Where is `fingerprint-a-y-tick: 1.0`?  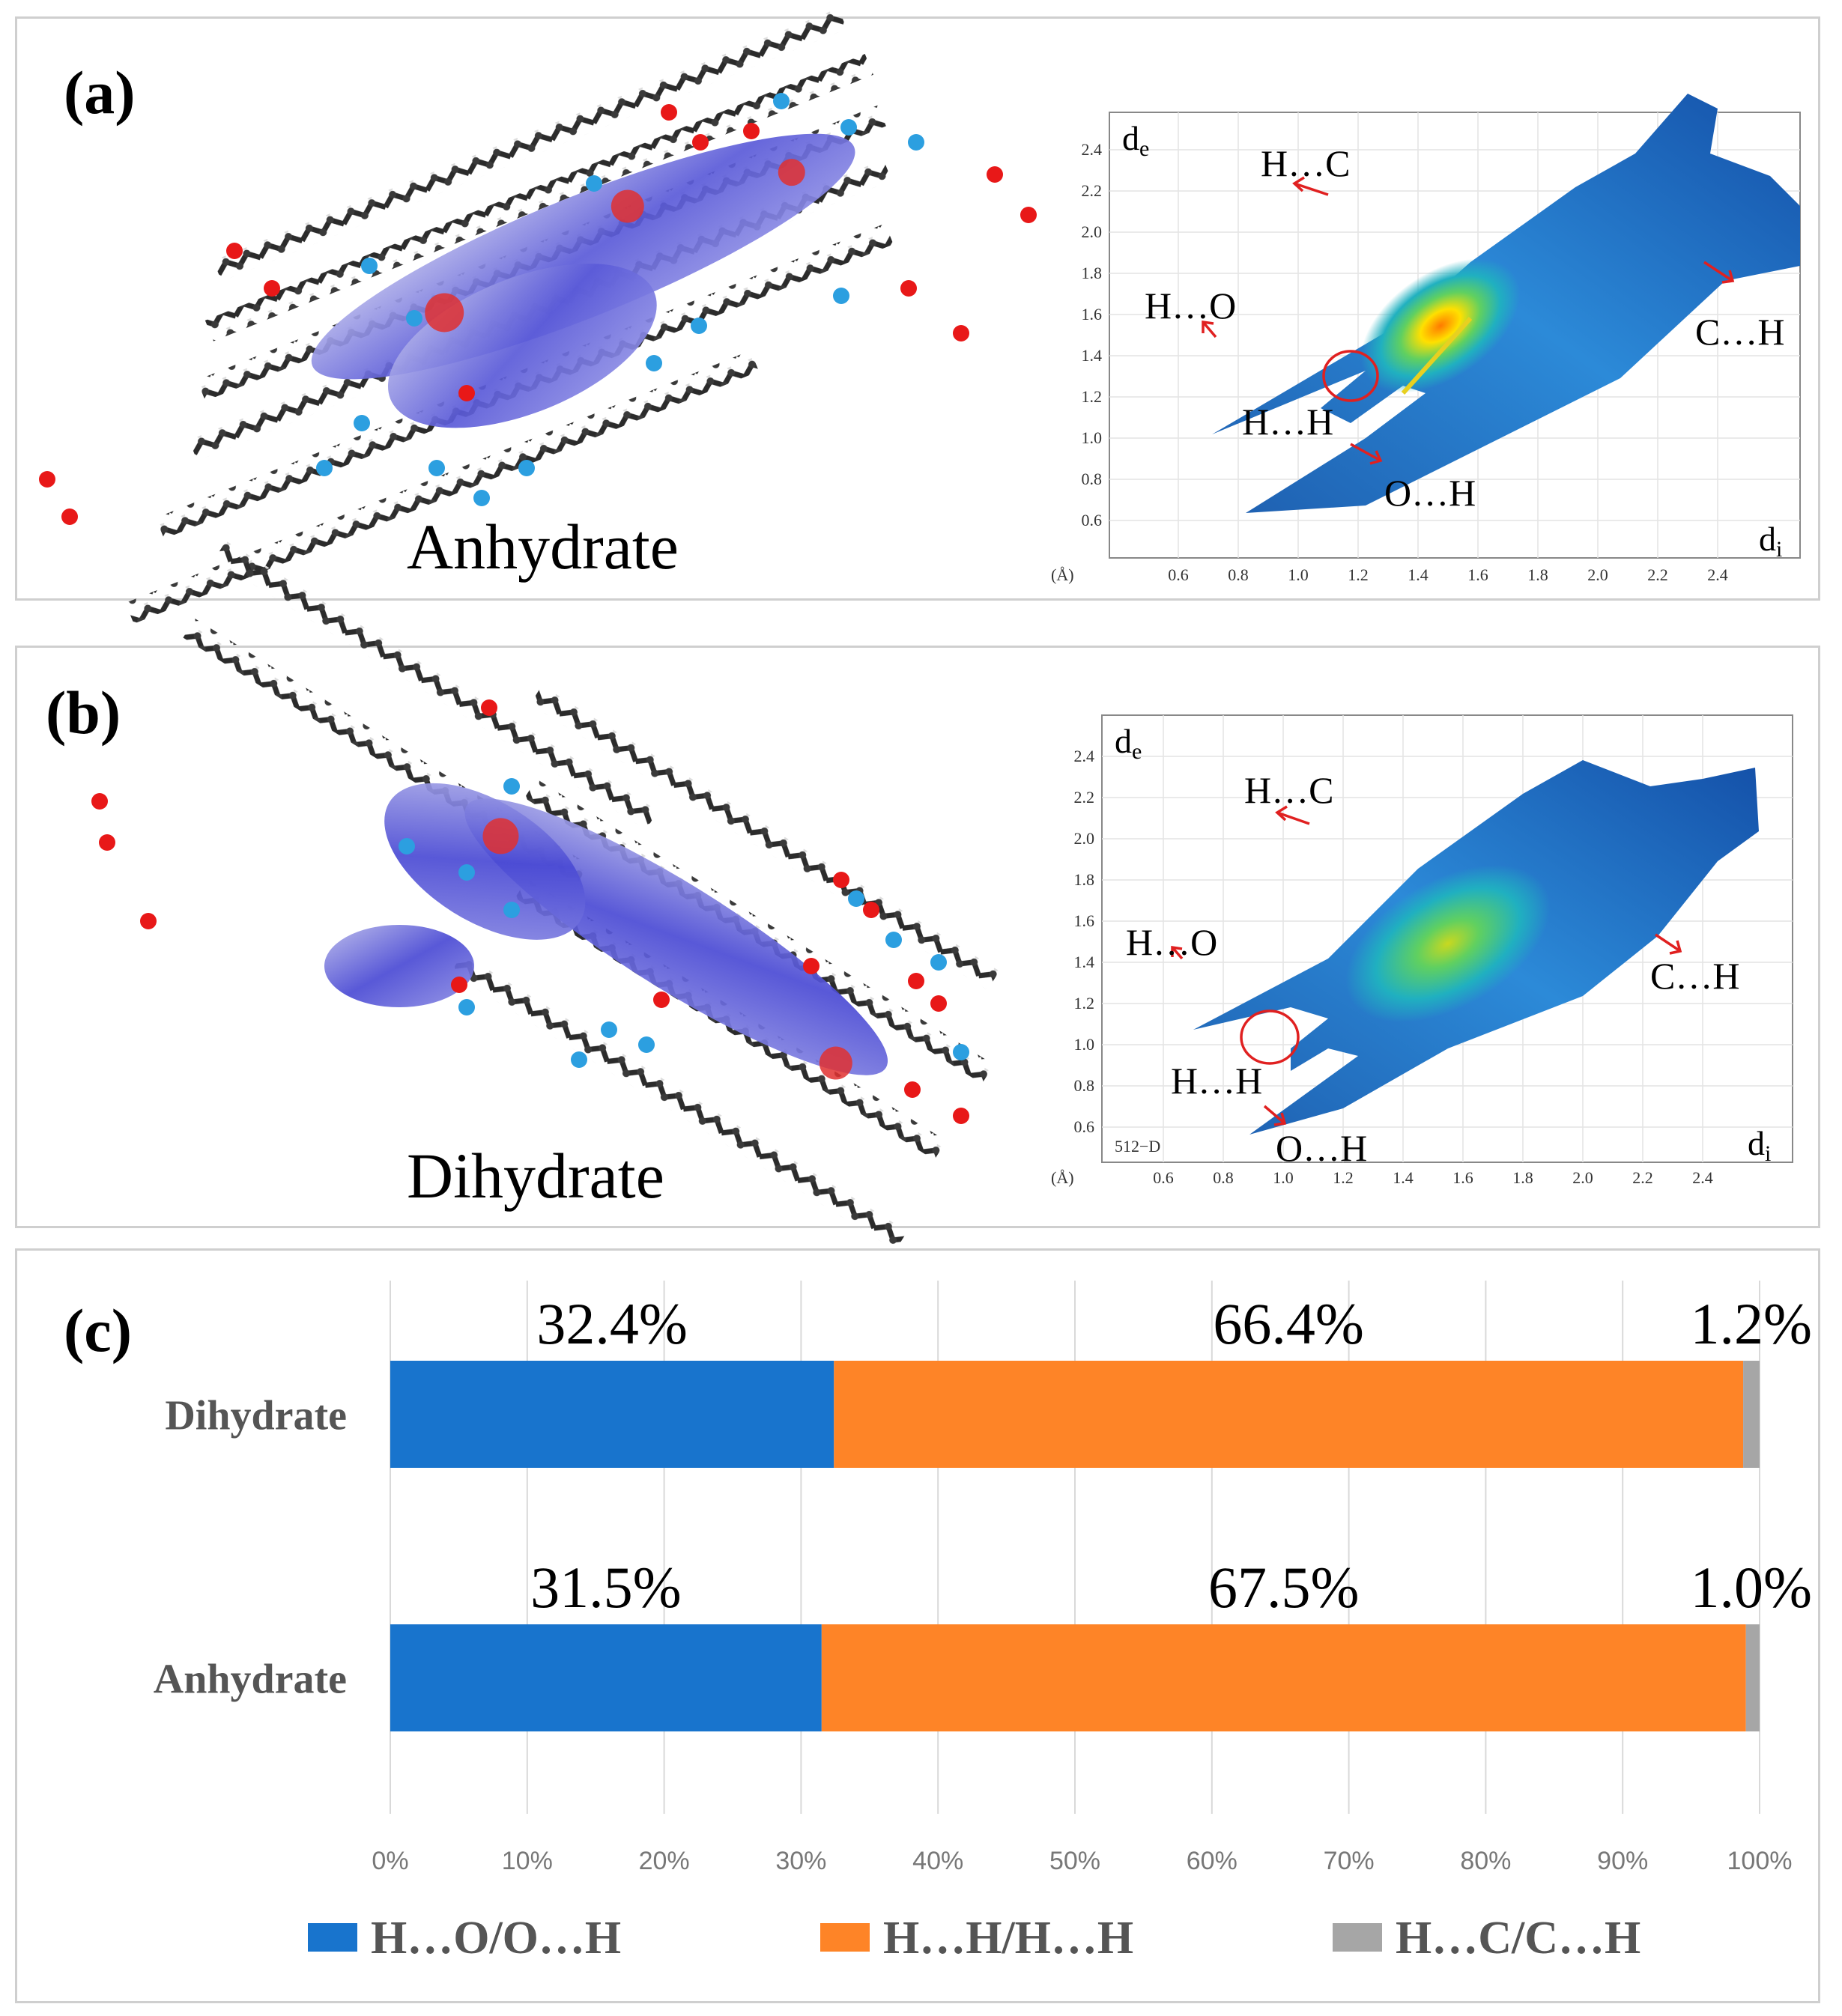
fingerprint-a-y-tick: 1.0 is located at coordinates (1092, 437).